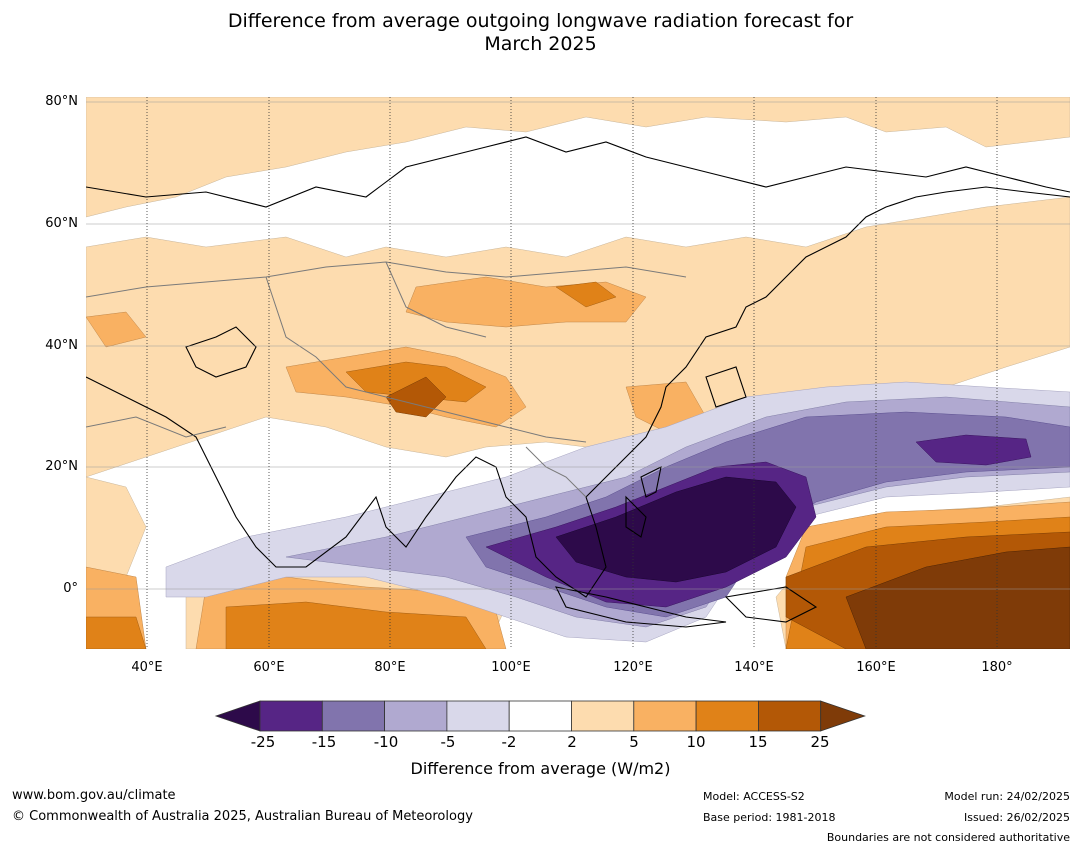 This screenshot has width=1081, height=850. Describe the element at coordinates (147, 667) in the screenshot. I see `lon-label-40e: 40°E` at that location.